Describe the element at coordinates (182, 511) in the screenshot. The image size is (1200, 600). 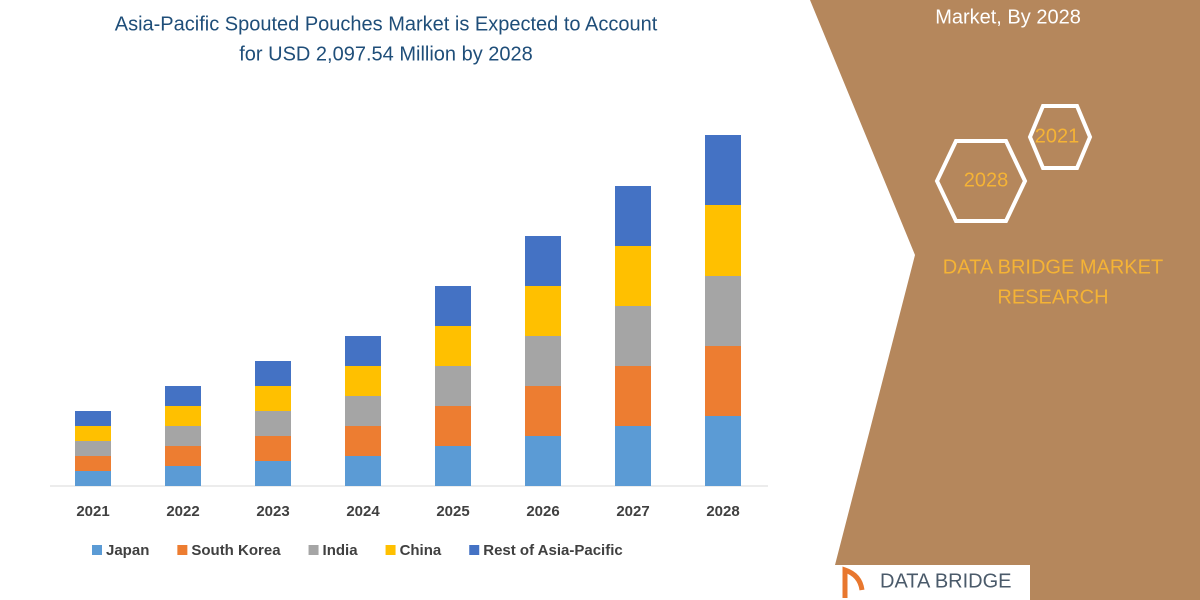
I see `x-tick-label: 2022` at that location.